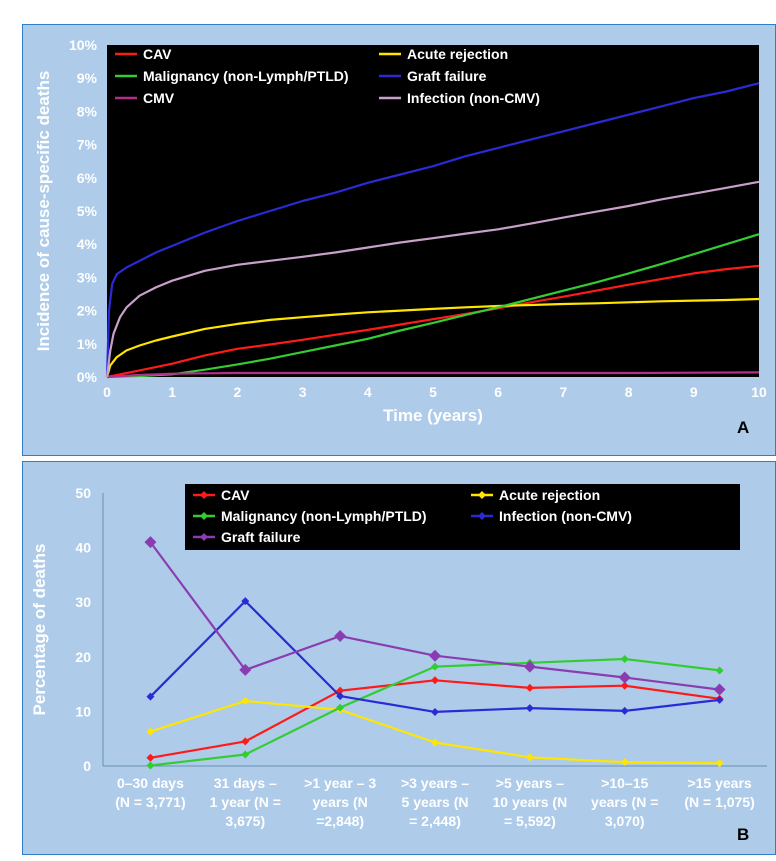 This screenshot has height=861, width=776. What do you see at coordinates (743, 834) in the screenshot?
I see `panel-label-b: B` at bounding box center [743, 834].